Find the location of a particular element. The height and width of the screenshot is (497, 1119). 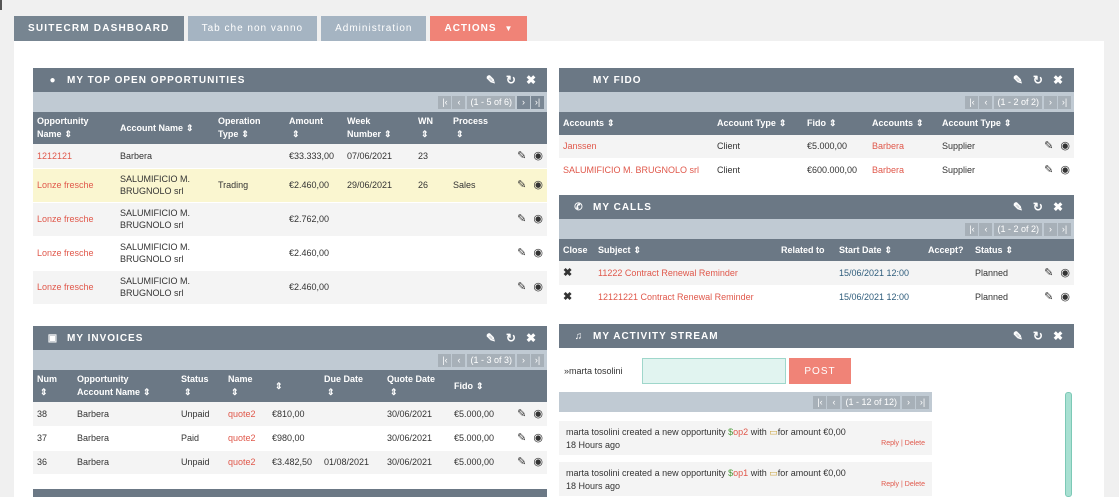

col-amount: ⇕ is located at coordinates (294, 386).